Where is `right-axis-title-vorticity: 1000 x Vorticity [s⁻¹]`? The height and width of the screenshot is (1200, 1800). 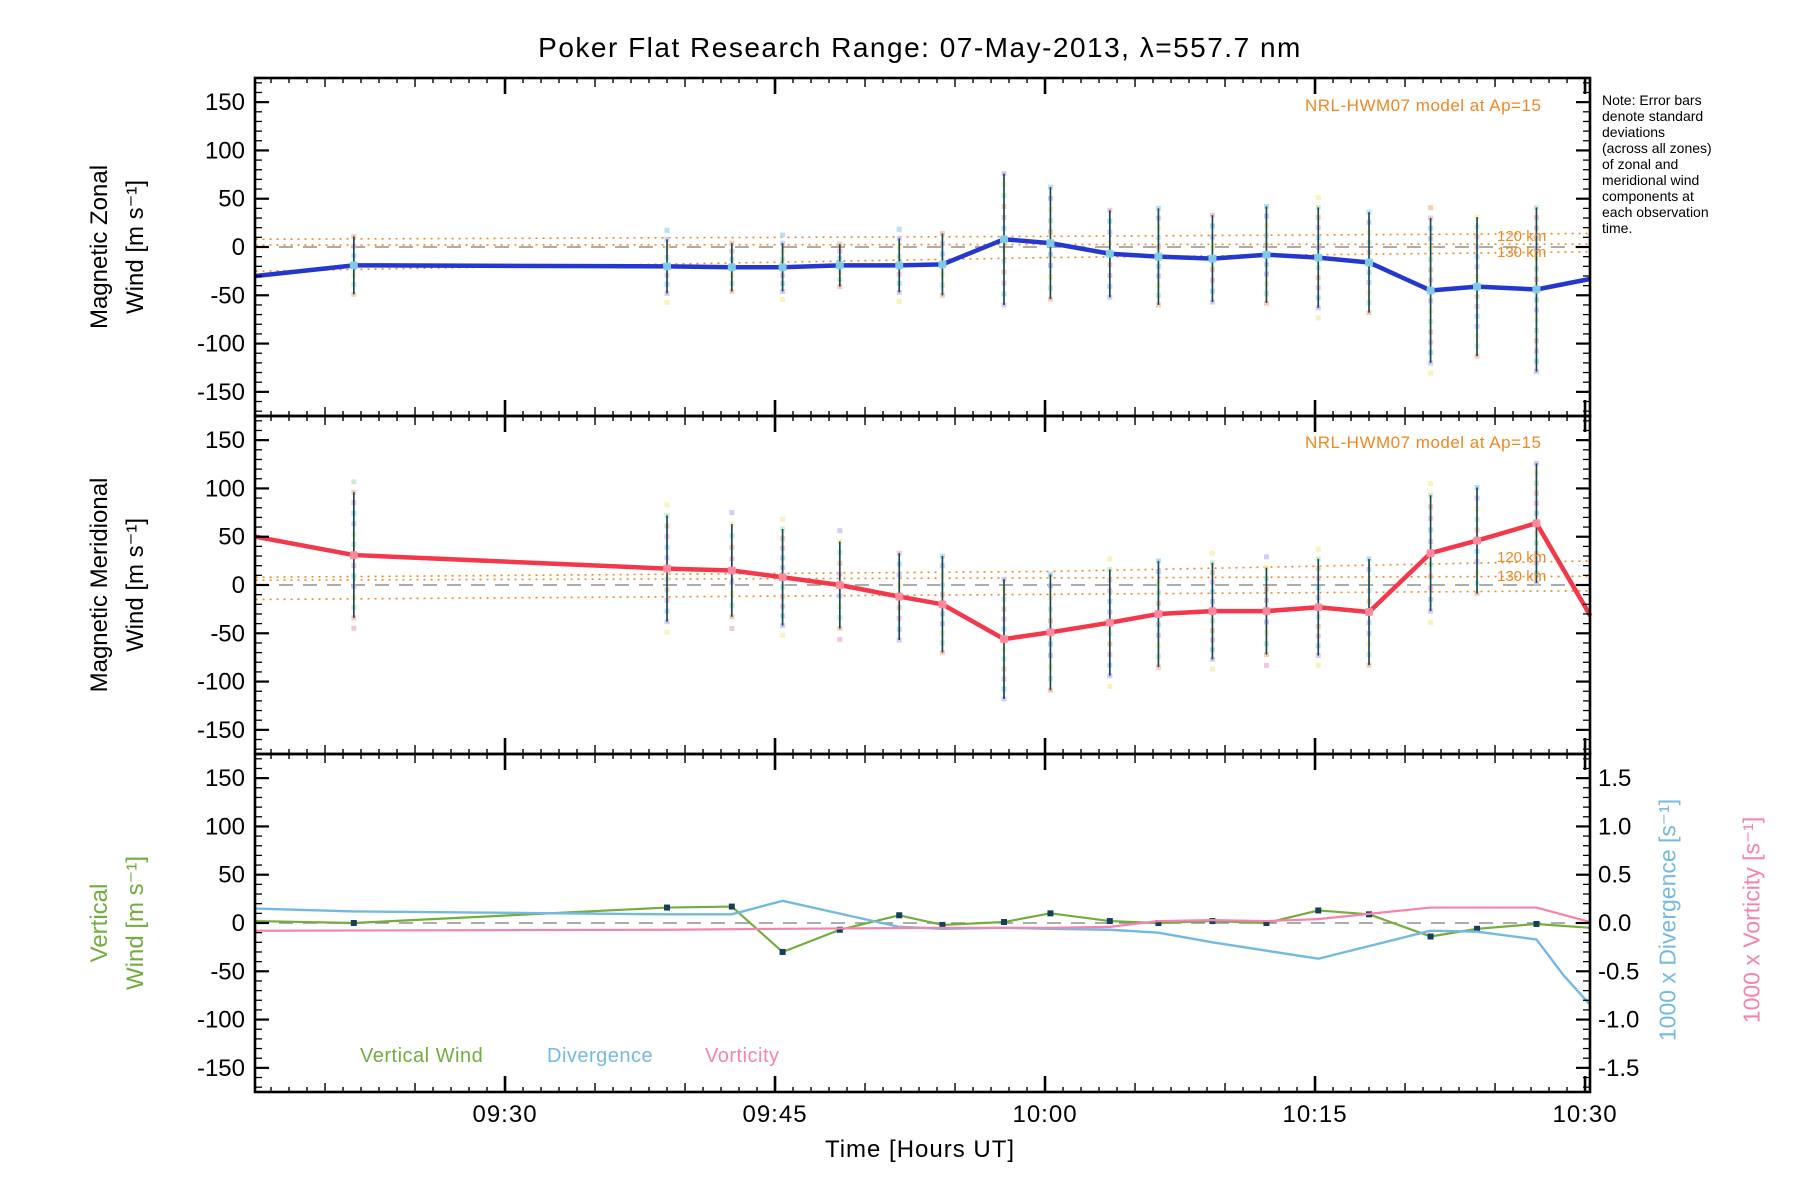 right-axis-title-vorticity: 1000 x Vorticity [s⁻¹] is located at coordinates (1751, 920).